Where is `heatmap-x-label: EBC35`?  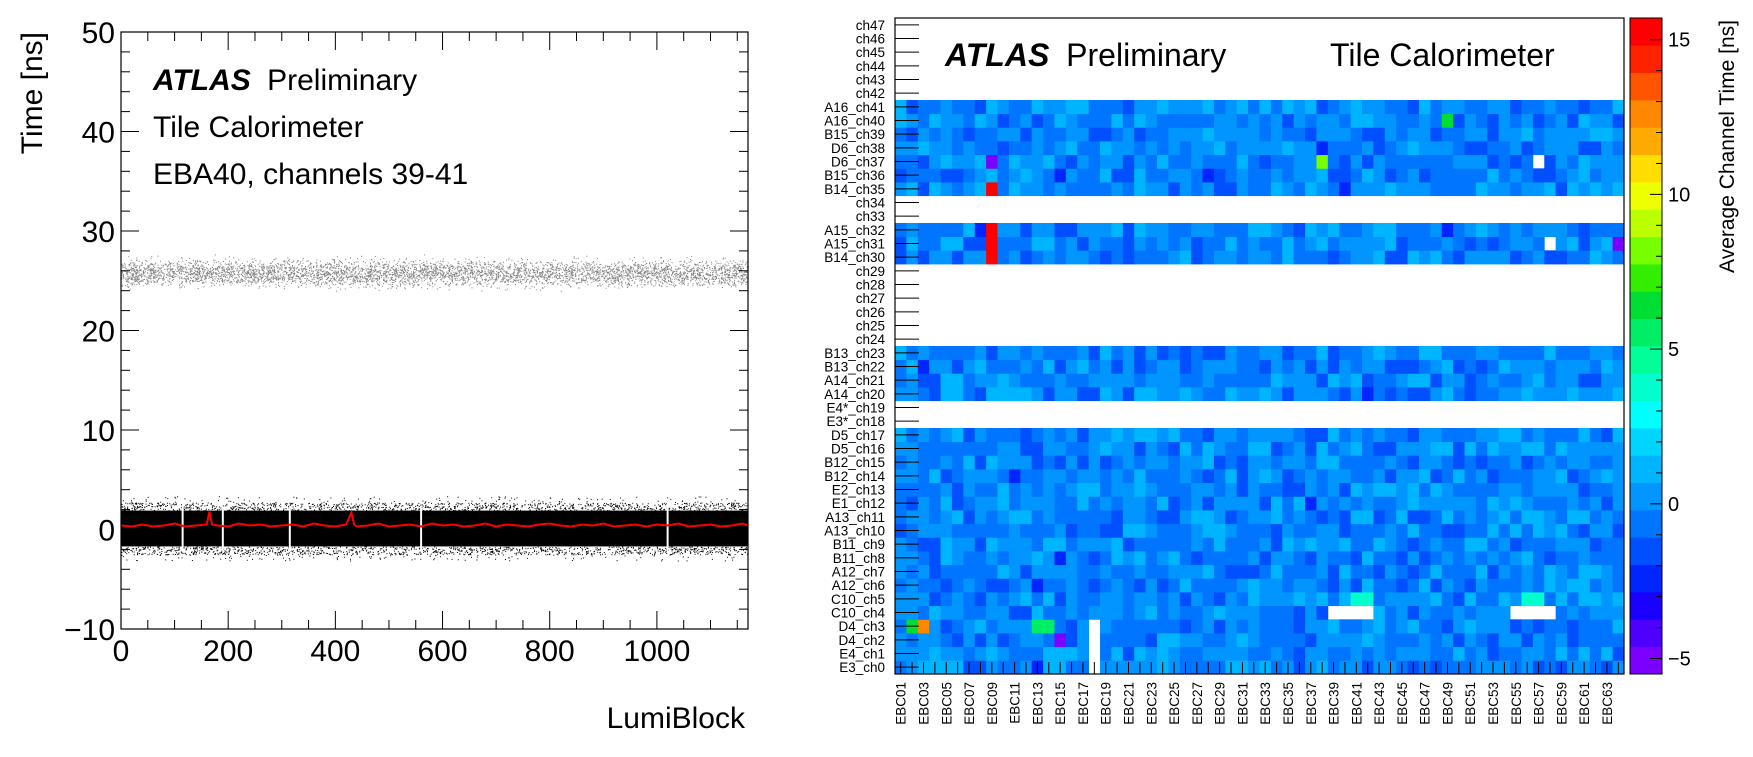
heatmap-x-label: EBC35 is located at coordinates (1288, 703).